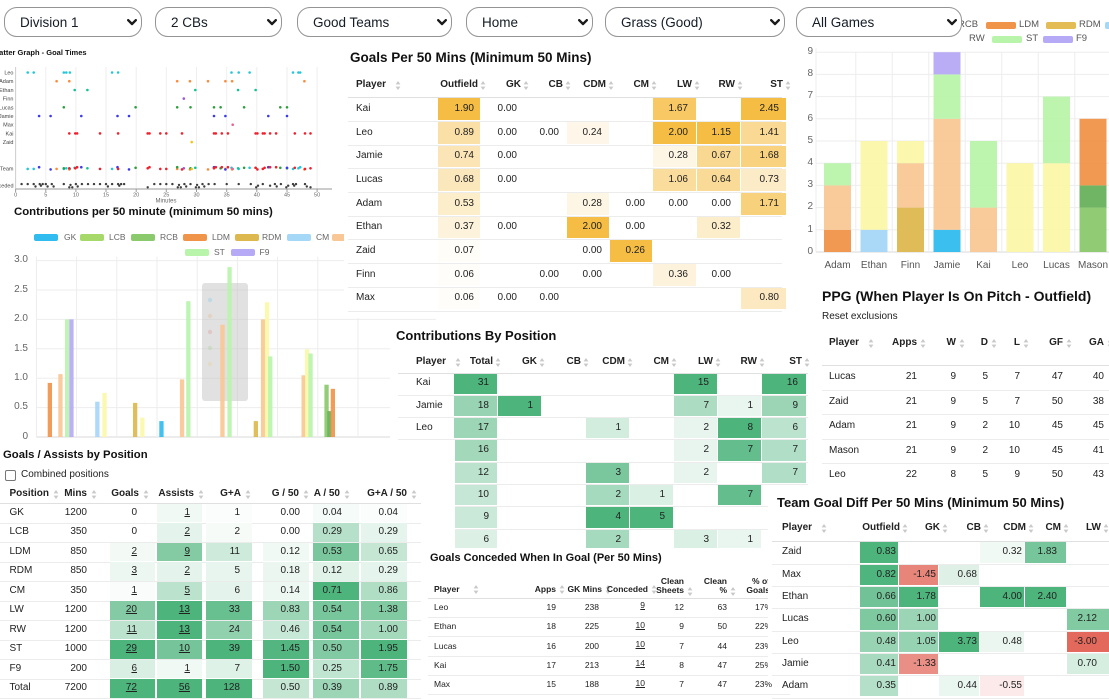 Image resolution: width=1109 pixels, height=699 pixels. Describe the element at coordinates (7, 82) in the screenshot. I see `svg-text: Adam` at that location.